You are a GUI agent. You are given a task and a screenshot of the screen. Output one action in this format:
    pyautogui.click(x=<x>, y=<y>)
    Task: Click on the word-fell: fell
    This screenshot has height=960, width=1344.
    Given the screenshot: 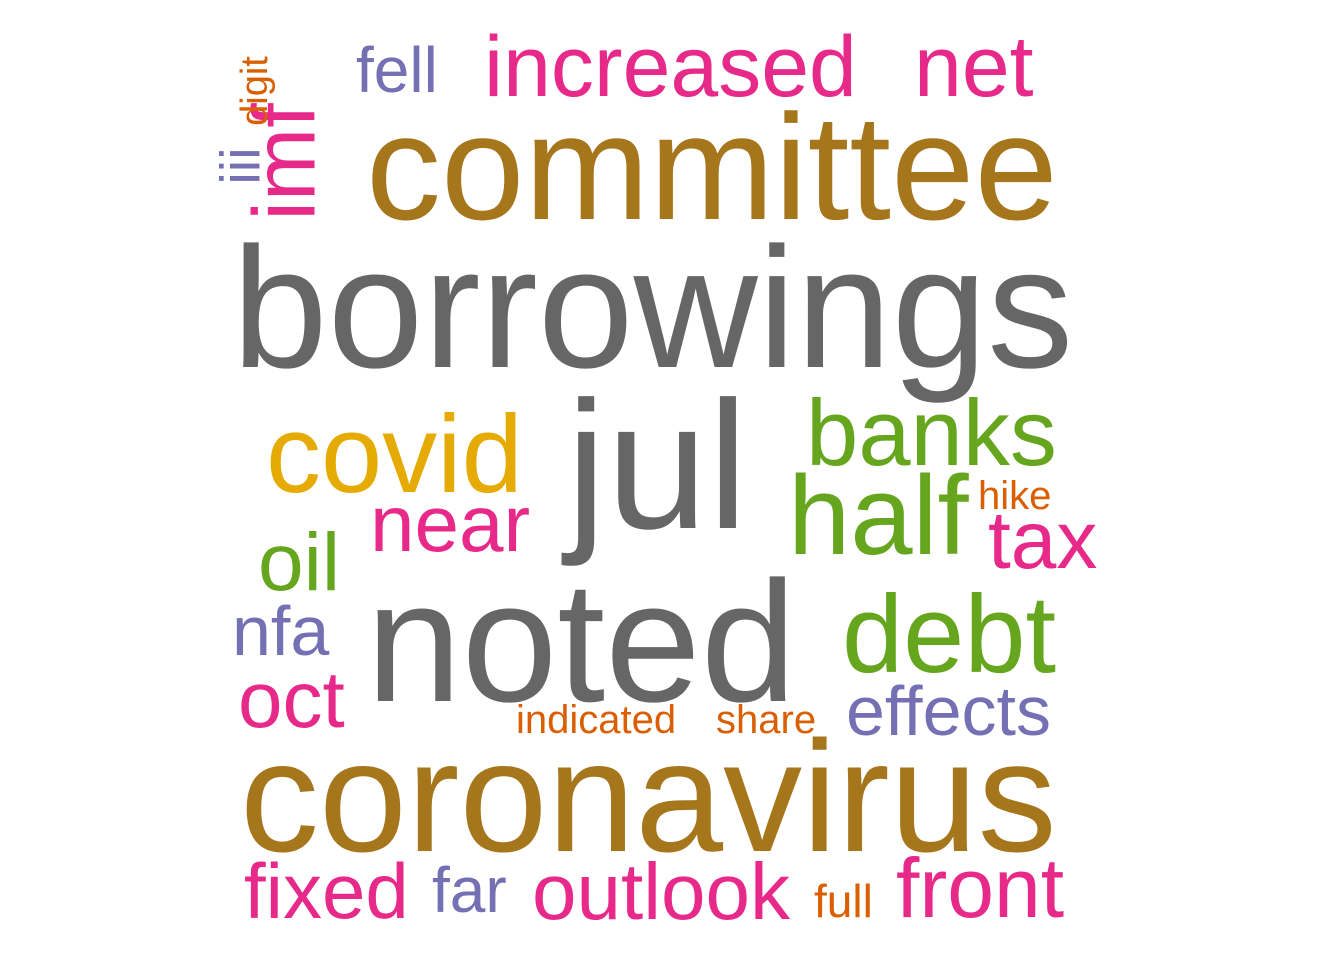 What is the action you would take?
    pyautogui.click(x=397, y=70)
    